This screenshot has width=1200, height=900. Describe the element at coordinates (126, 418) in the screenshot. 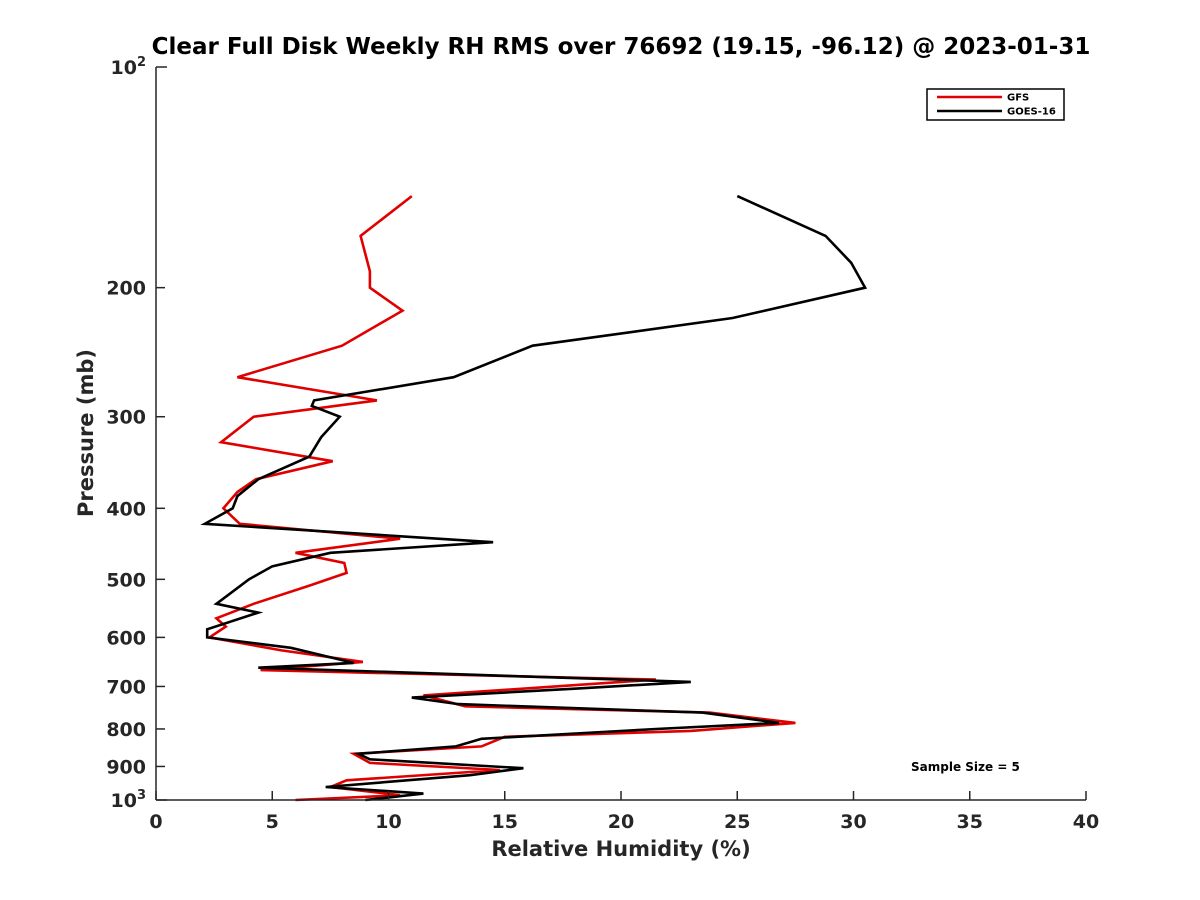

I see `y-tick-label: 300` at that location.